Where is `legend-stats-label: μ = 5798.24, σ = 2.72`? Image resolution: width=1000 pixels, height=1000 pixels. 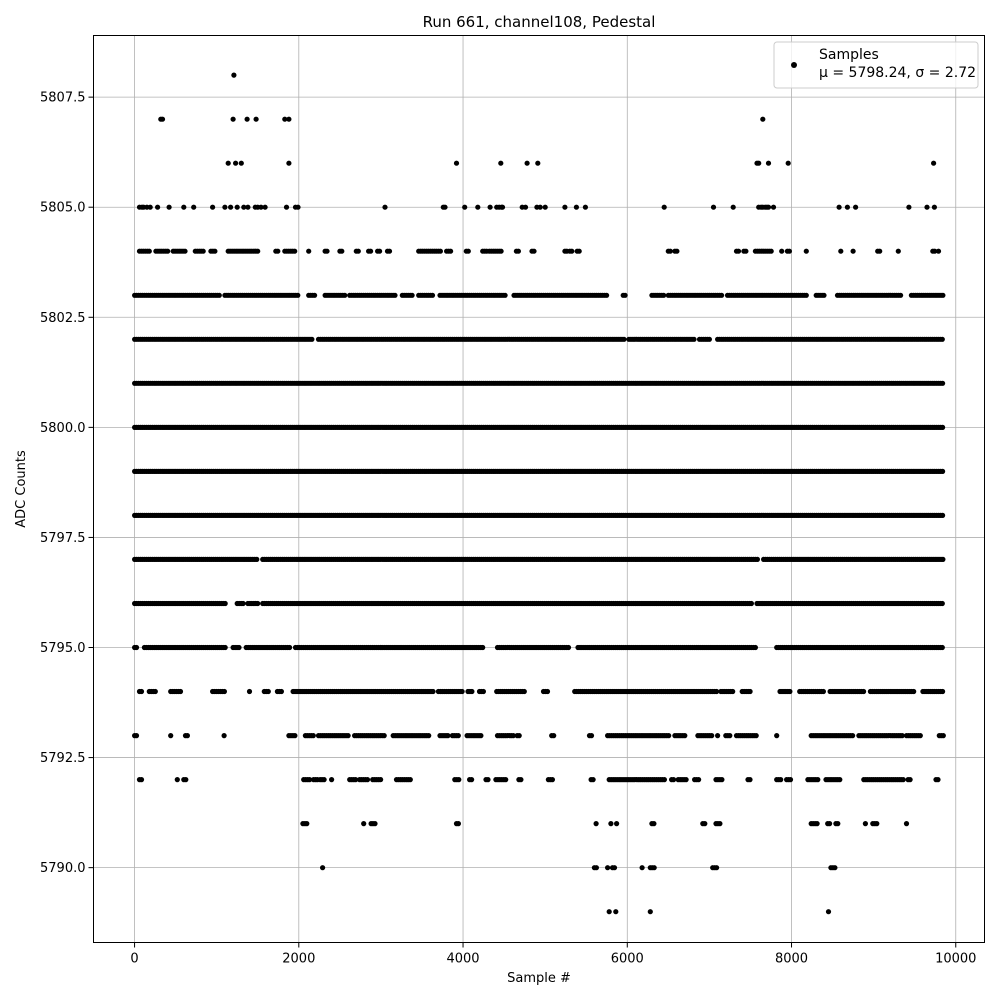 legend-stats-label: μ = 5798.24, σ = 2.72 is located at coordinates (897, 73).